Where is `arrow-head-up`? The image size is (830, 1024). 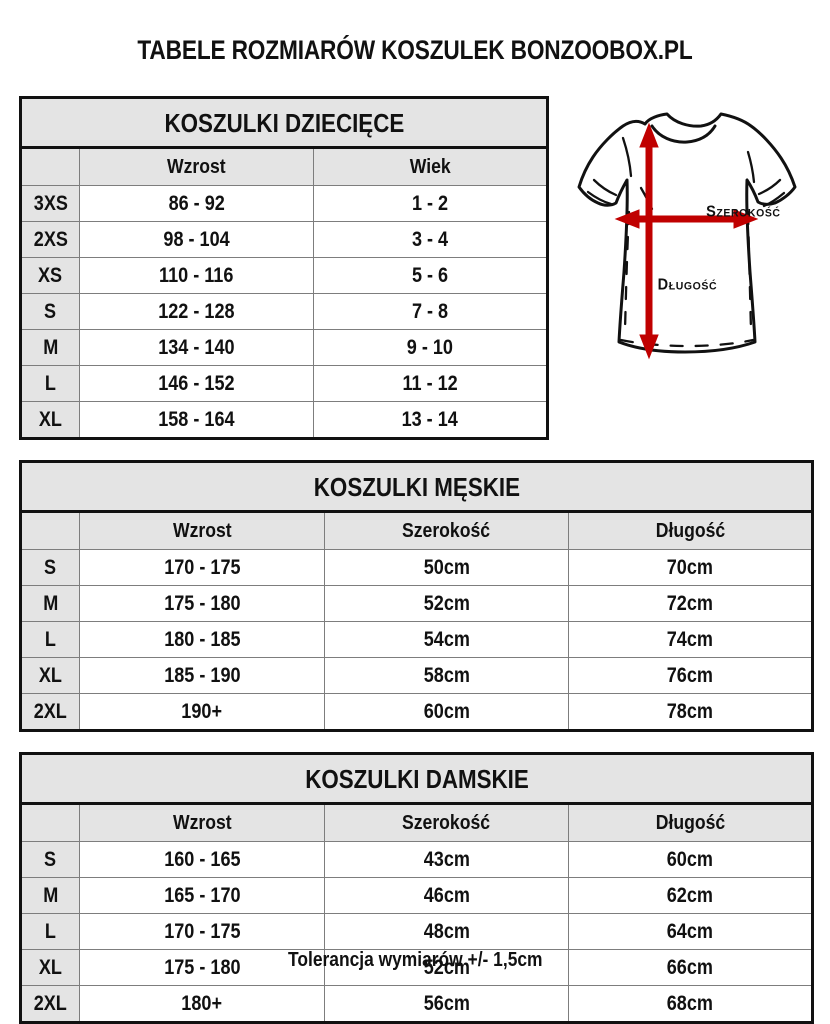
arrow-head-up is located at coordinates (649, 135).